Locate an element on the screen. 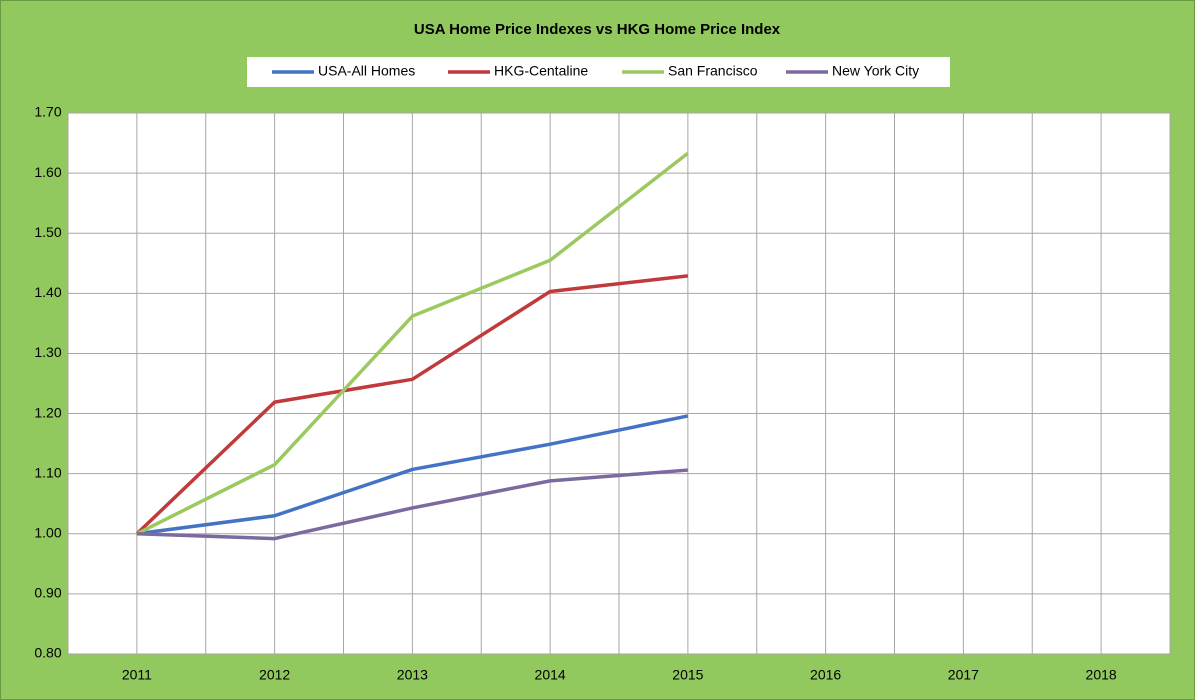 The image size is (1195, 700). y-tick-label: 1.30 is located at coordinates (47, 352).